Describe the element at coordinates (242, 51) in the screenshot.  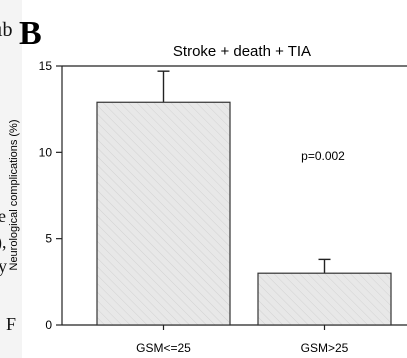
I see `chart-title: Stroke + death + TIA` at that location.